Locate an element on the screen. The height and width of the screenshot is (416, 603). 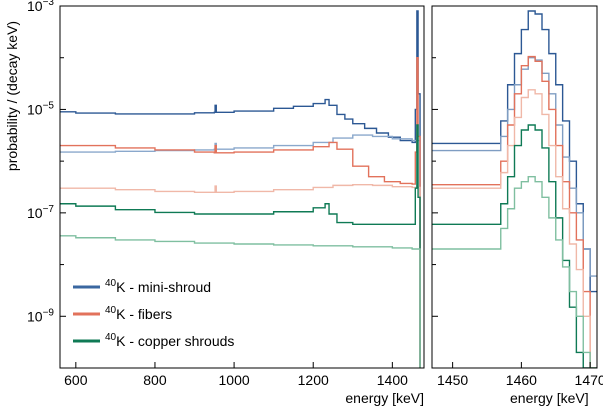
zoom-x-tick-label: 1450 is located at coordinates (452, 380).